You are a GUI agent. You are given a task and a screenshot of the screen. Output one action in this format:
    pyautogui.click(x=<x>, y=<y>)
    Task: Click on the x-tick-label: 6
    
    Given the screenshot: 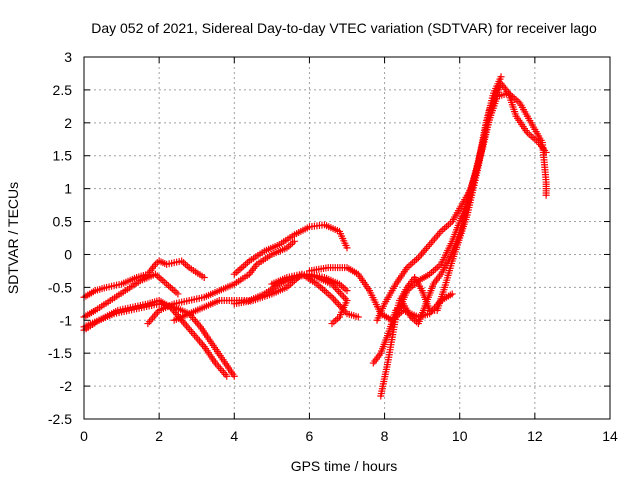 What is the action you would take?
    pyautogui.click(x=310, y=436)
    